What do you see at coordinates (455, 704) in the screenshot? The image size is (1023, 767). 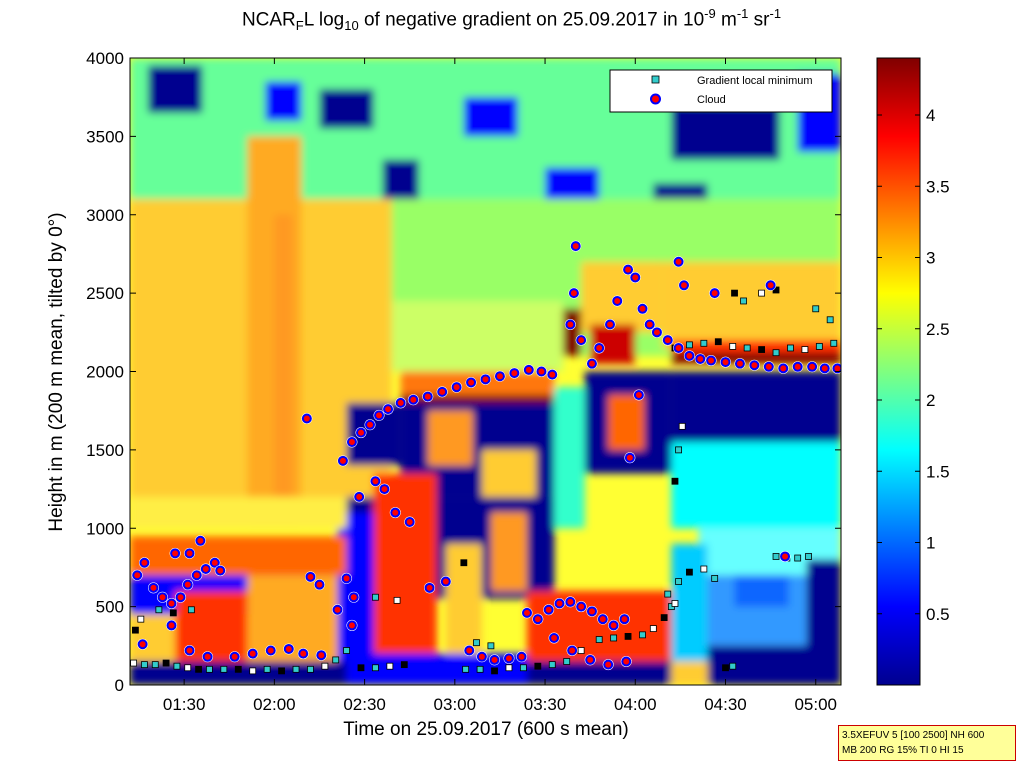 I see `x-tick-label: 03:00` at bounding box center [455, 704].